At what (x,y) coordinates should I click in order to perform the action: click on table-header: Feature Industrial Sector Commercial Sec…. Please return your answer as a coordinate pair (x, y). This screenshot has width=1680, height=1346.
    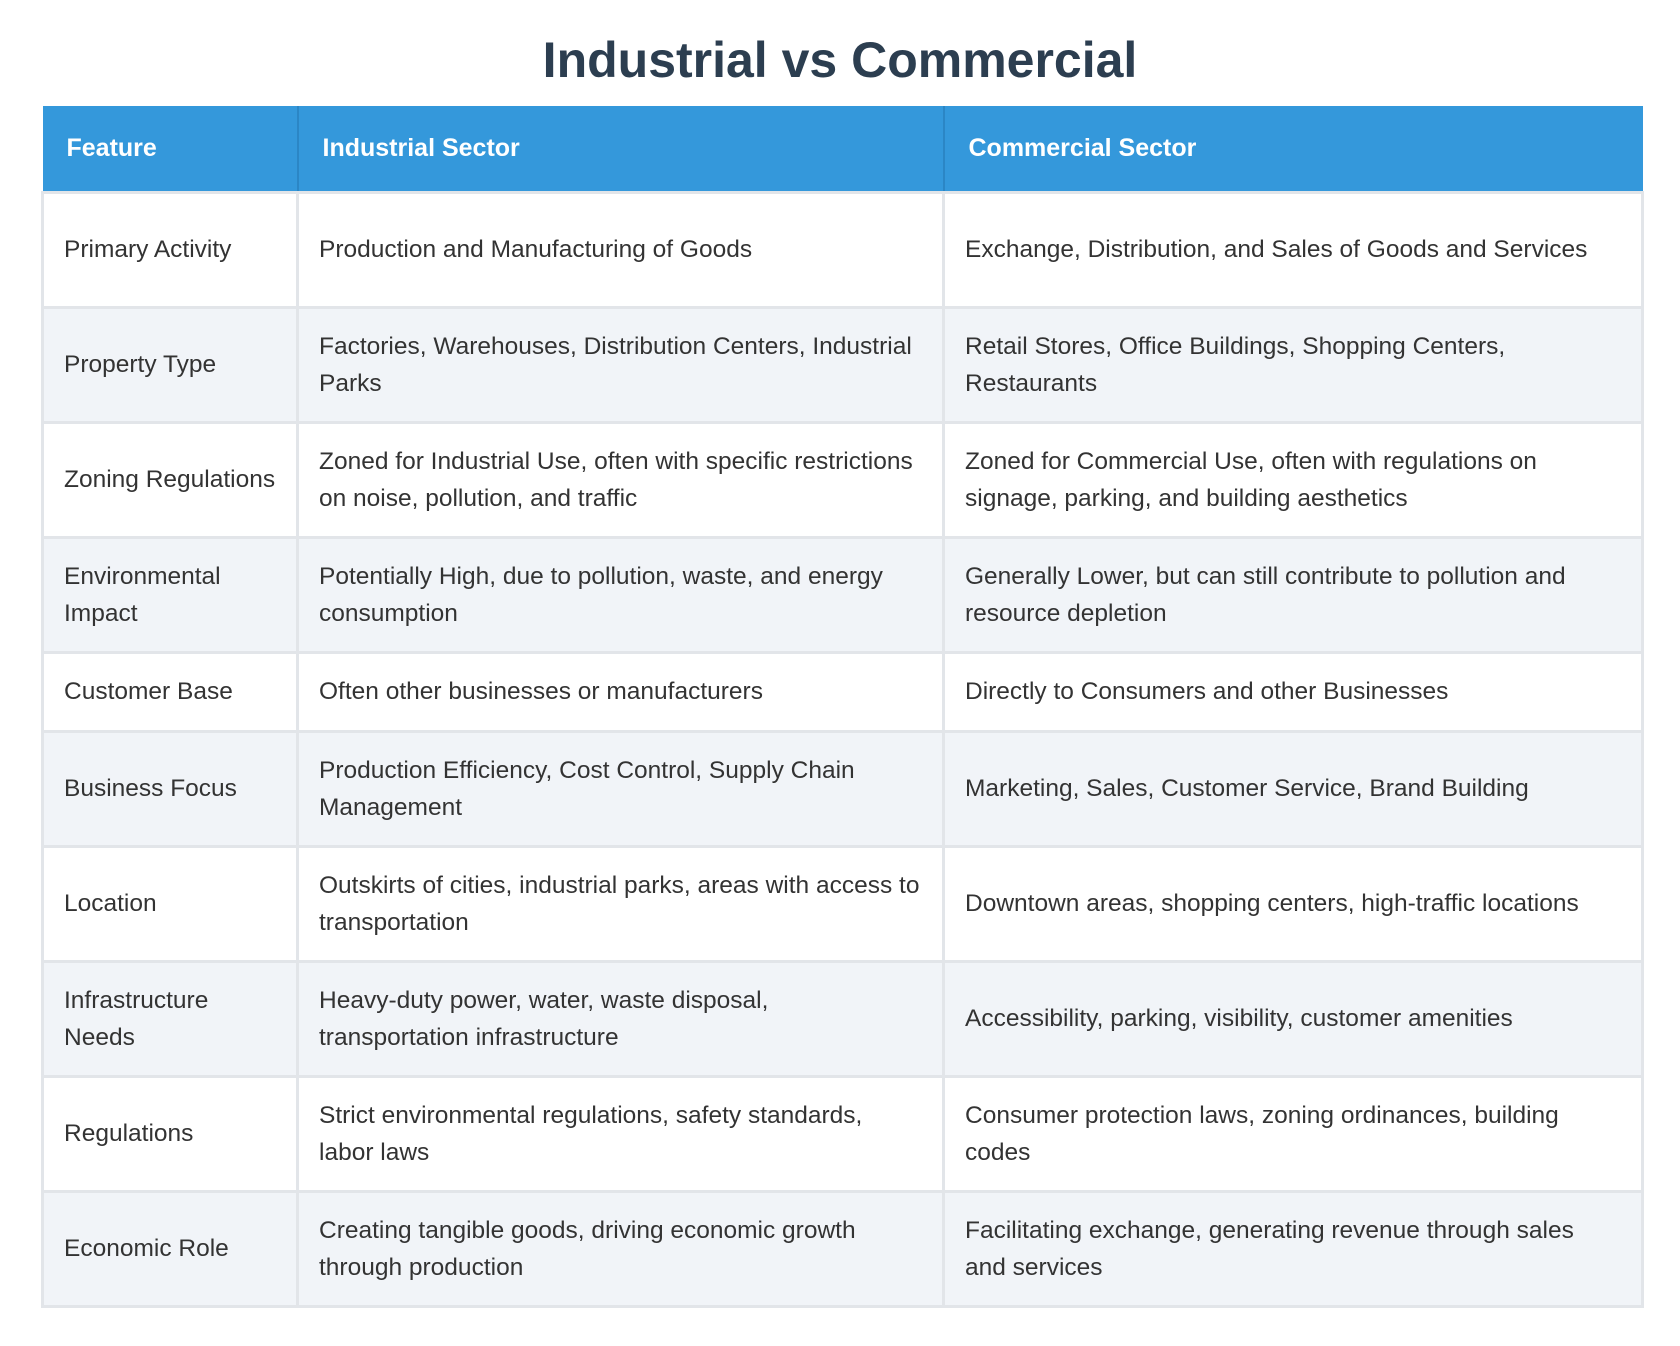
    Looking at the image, I should click on (842, 149).